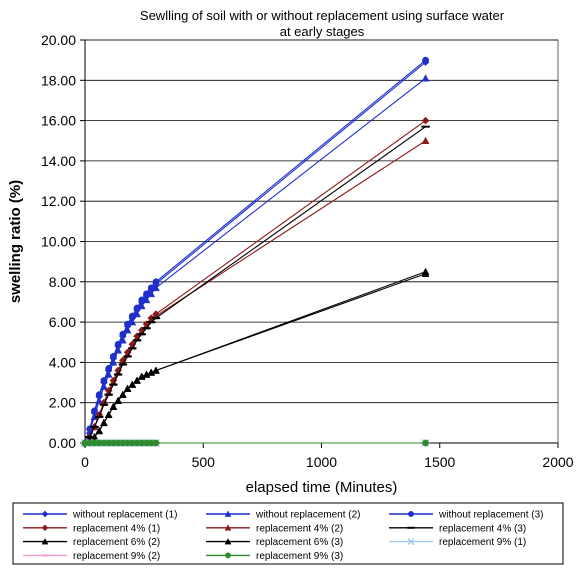 The width and height of the screenshot is (577, 568). Describe the element at coordinates (321, 462) in the screenshot. I see `x-tick-label: 1000` at that location.